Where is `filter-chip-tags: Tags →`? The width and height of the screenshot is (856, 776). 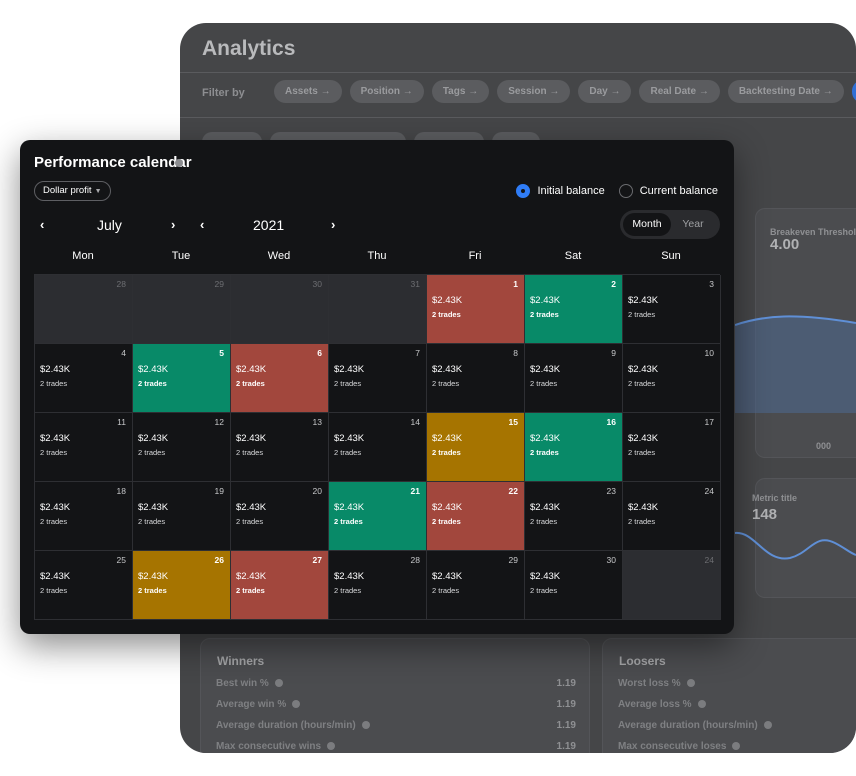
filter-chip-tags: Tags → is located at coordinates (460, 91).